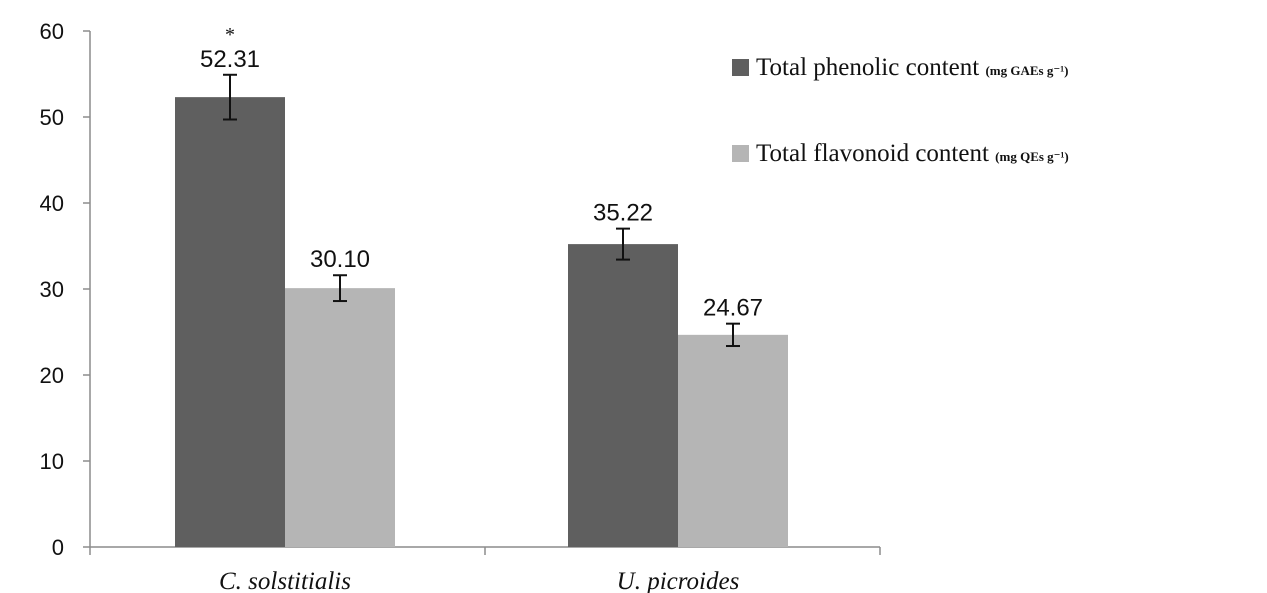 The image size is (1267, 593). I want to click on x-category-label: U. picroides, so click(678, 580).